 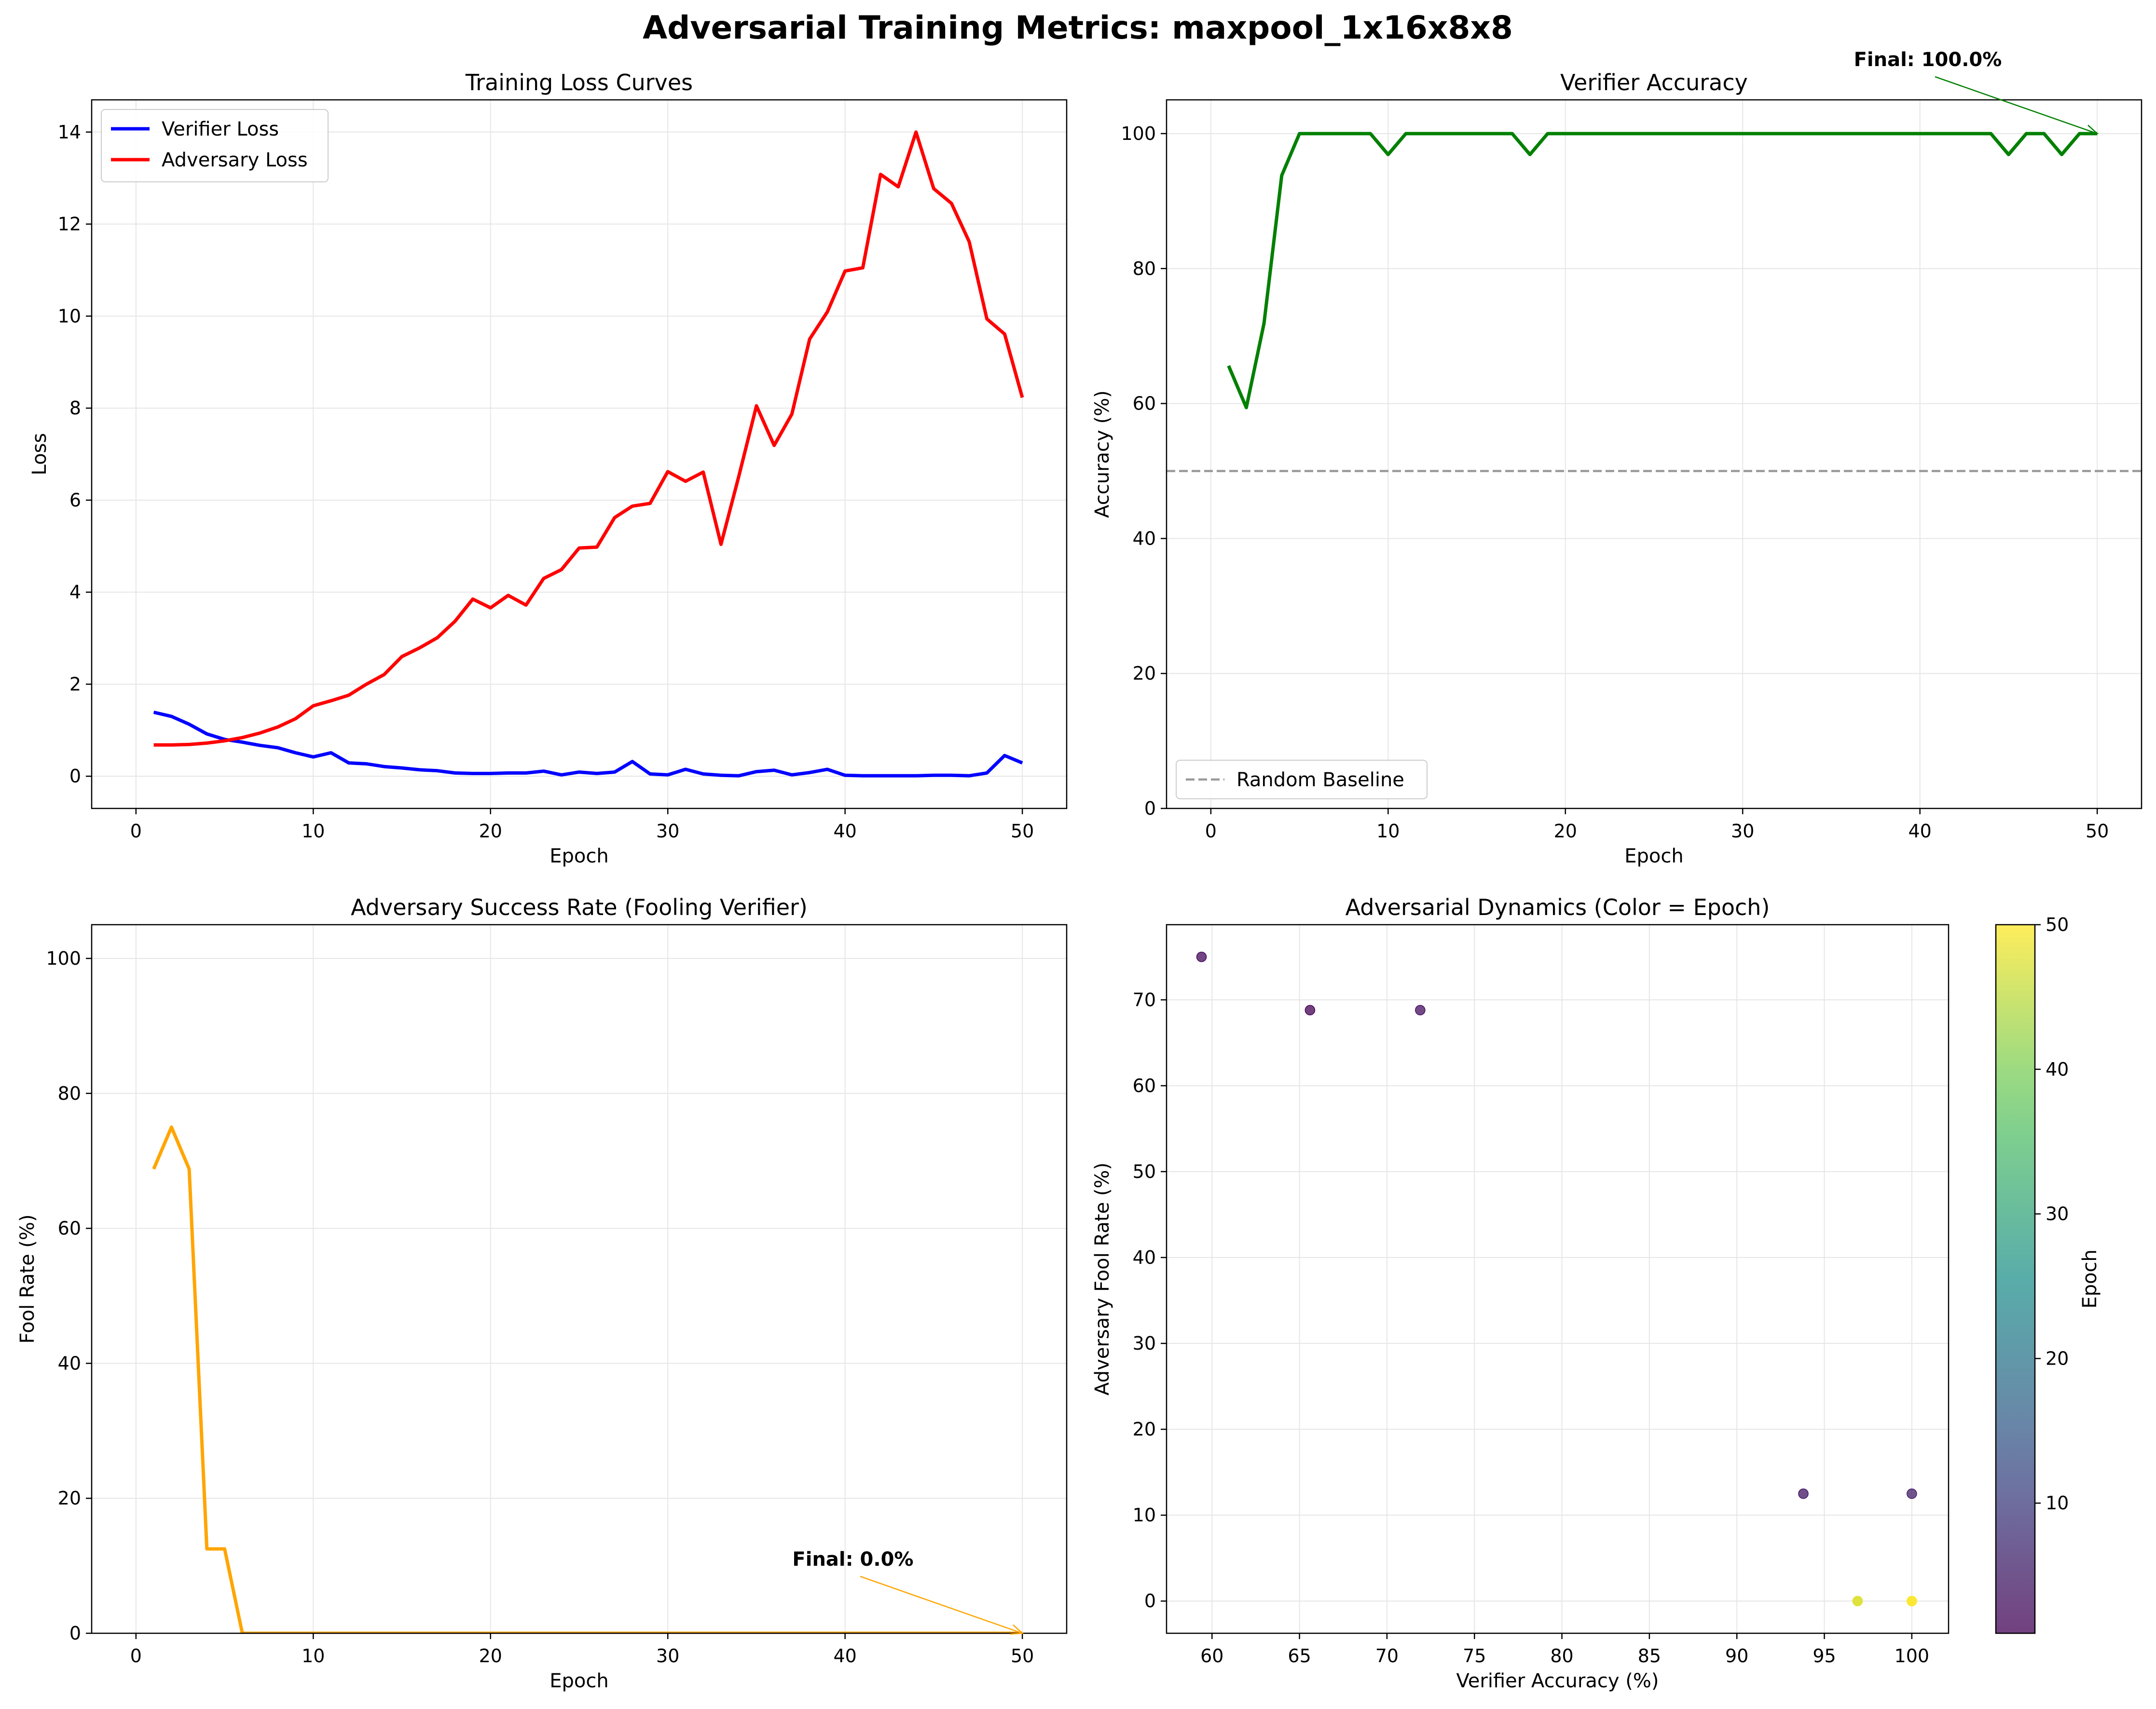 What do you see at coordinates (588, 744) in the screenshot?
I see `series-line-verifier-loss` at bounding box center [588, 744].